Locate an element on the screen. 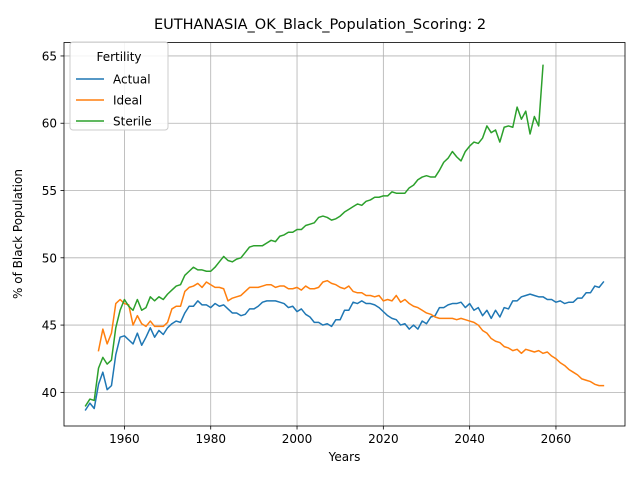 This screenshot has height=480, width=640. legend-box is located at coordinates (119, 86).